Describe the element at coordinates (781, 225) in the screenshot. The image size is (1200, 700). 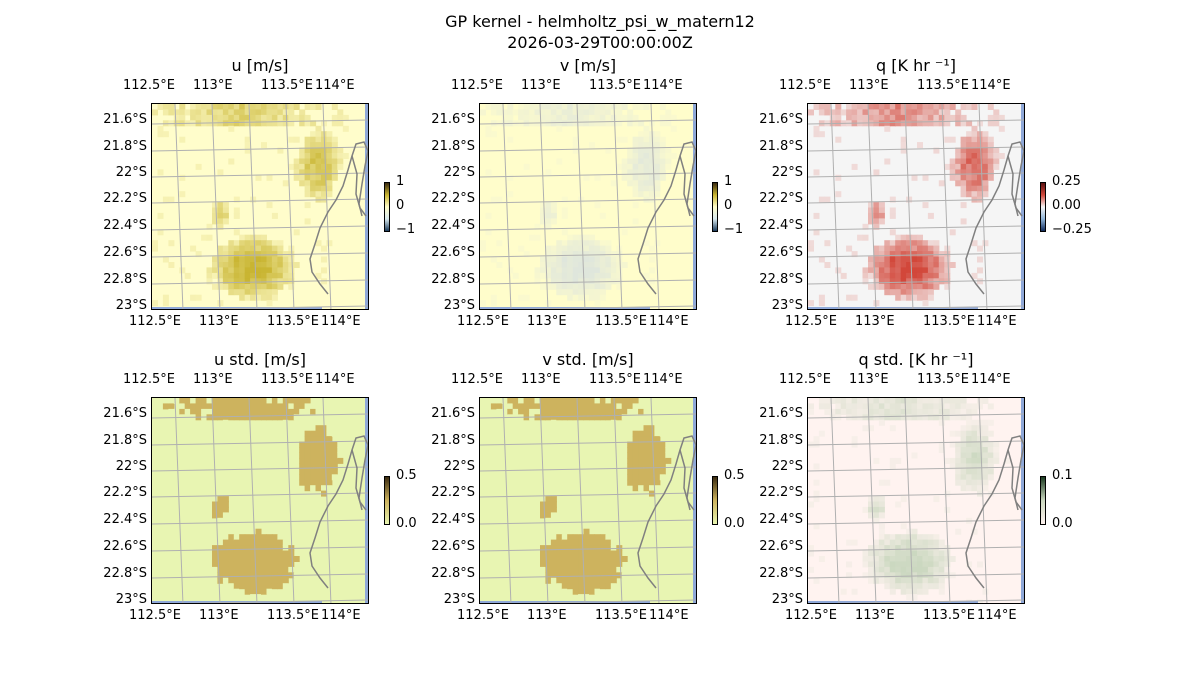
I see `lat-tick-label: 22.4°S` at that location.